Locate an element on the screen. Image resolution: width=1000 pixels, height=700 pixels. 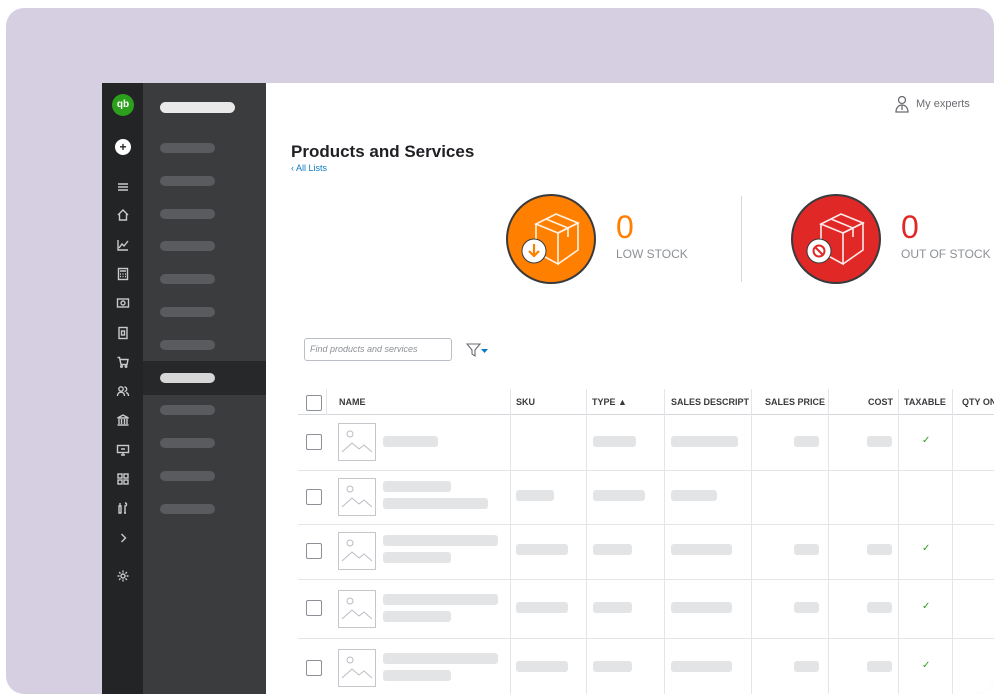
low-stock-count: 0 is located at coordinates (625, 227).